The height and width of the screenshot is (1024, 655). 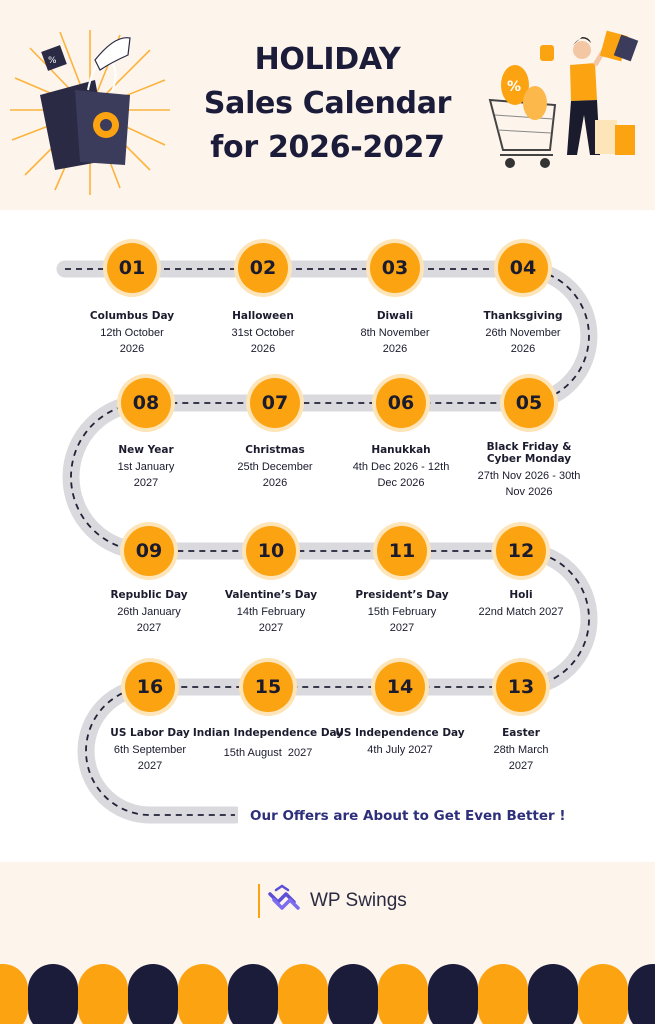 What do you see at coordinates (268, 687) in the screenshot?
I see `milestone-number: 15` at bounding box center [268, 687].